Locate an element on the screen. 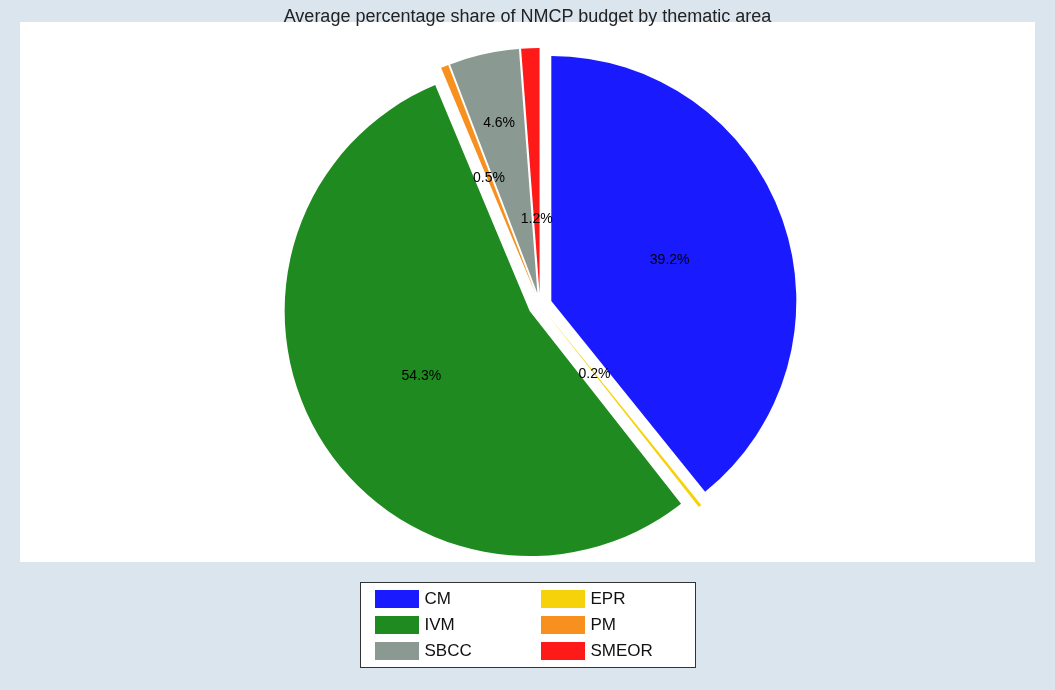 The width and height of the screenshot is (1055, 690). data-label: 54.3% is located at coordinates (421, 374).